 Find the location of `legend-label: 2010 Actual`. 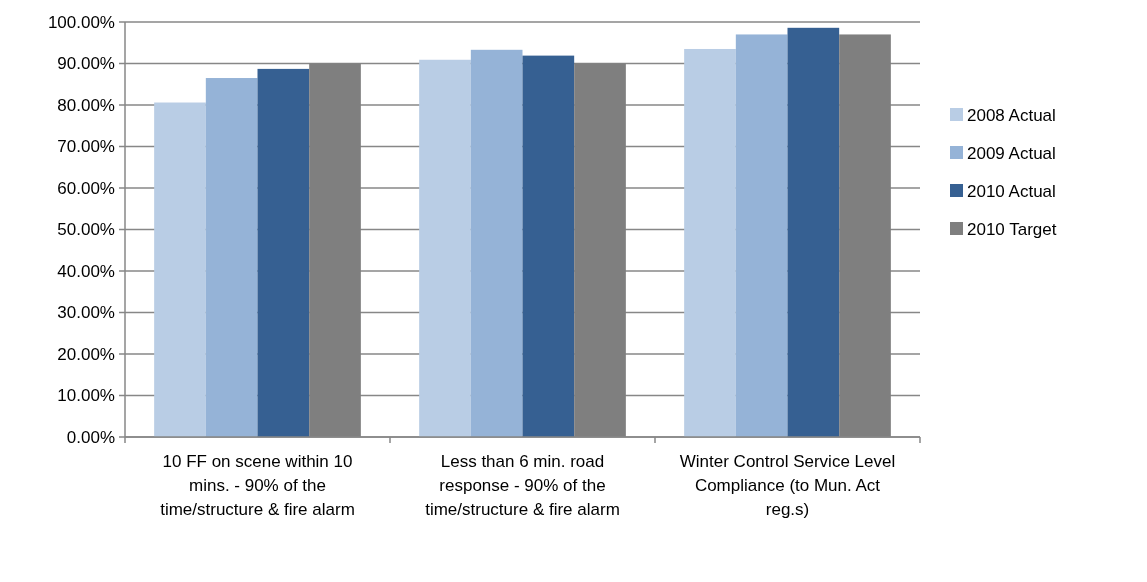

legend-label: 2010 Actual is located at coordinates (1011, 191).